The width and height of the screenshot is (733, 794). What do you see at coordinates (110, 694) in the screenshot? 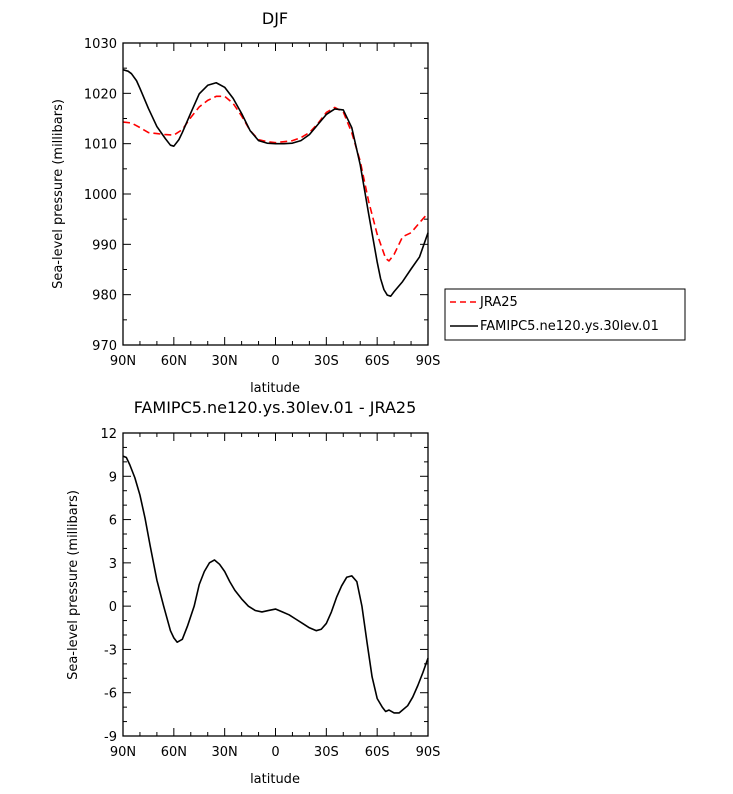
I see `bottom-chart-ytick-label: -6` at bounding box center [110, 694].